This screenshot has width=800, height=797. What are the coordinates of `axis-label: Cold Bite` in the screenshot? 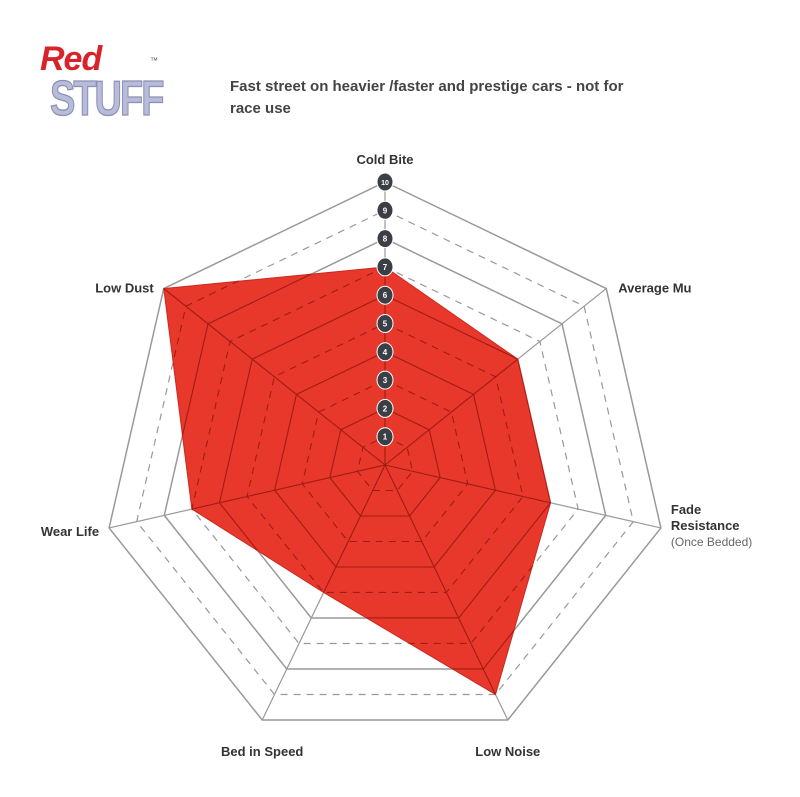 It's located at (384, 159).